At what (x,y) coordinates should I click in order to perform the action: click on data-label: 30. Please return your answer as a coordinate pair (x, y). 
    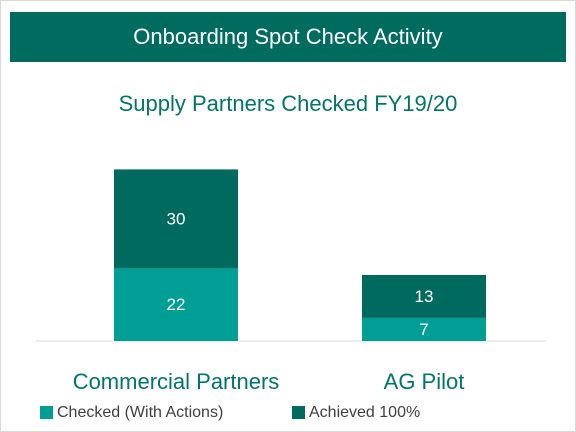
    Looking at the image, I should click on (176, 218).